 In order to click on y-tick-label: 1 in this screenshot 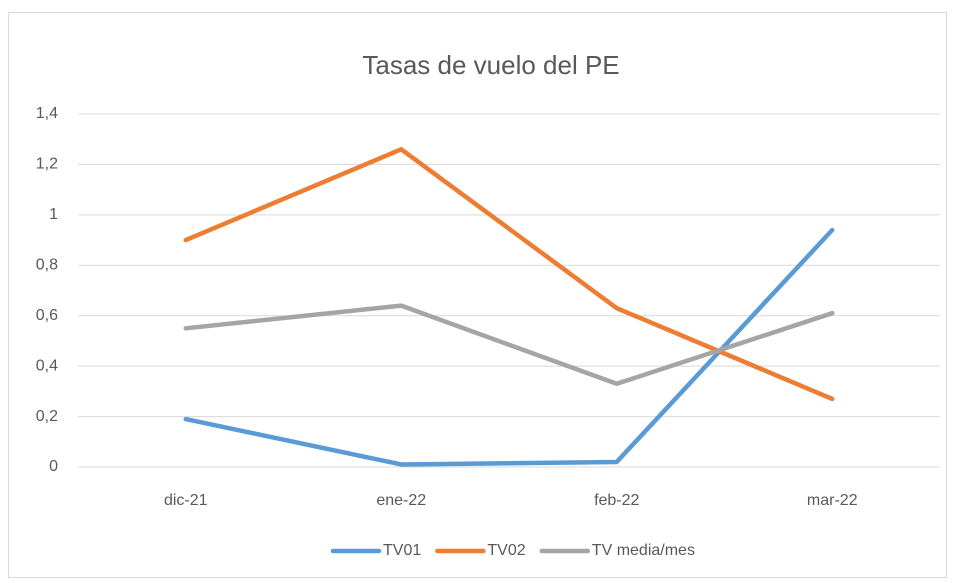, I will do `click(53, 214)`.